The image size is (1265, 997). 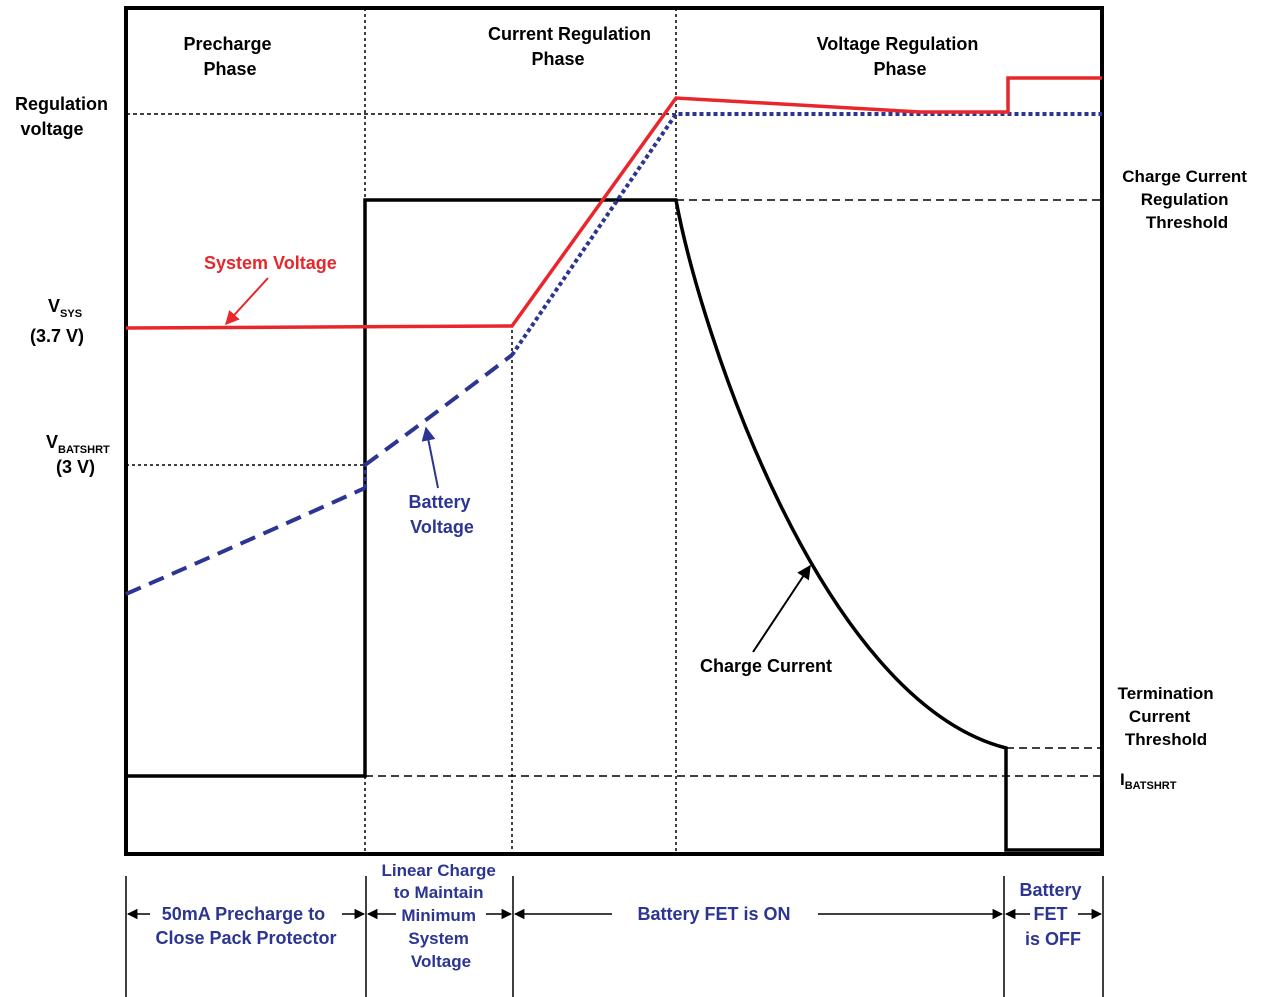 I want to click on vsys-label: VSYS, so click(x=65, y=308).